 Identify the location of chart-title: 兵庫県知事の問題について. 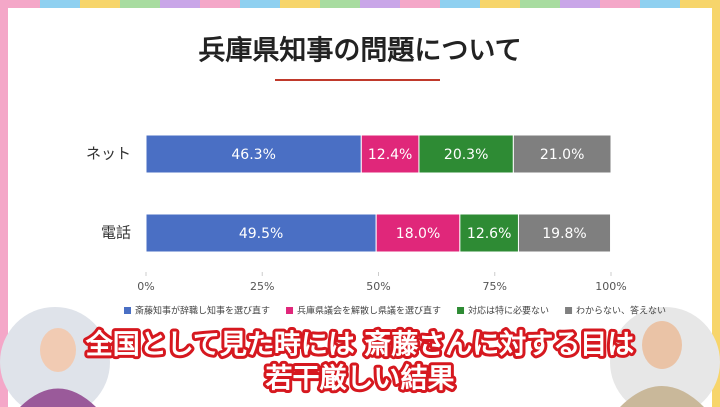
(359, 51).